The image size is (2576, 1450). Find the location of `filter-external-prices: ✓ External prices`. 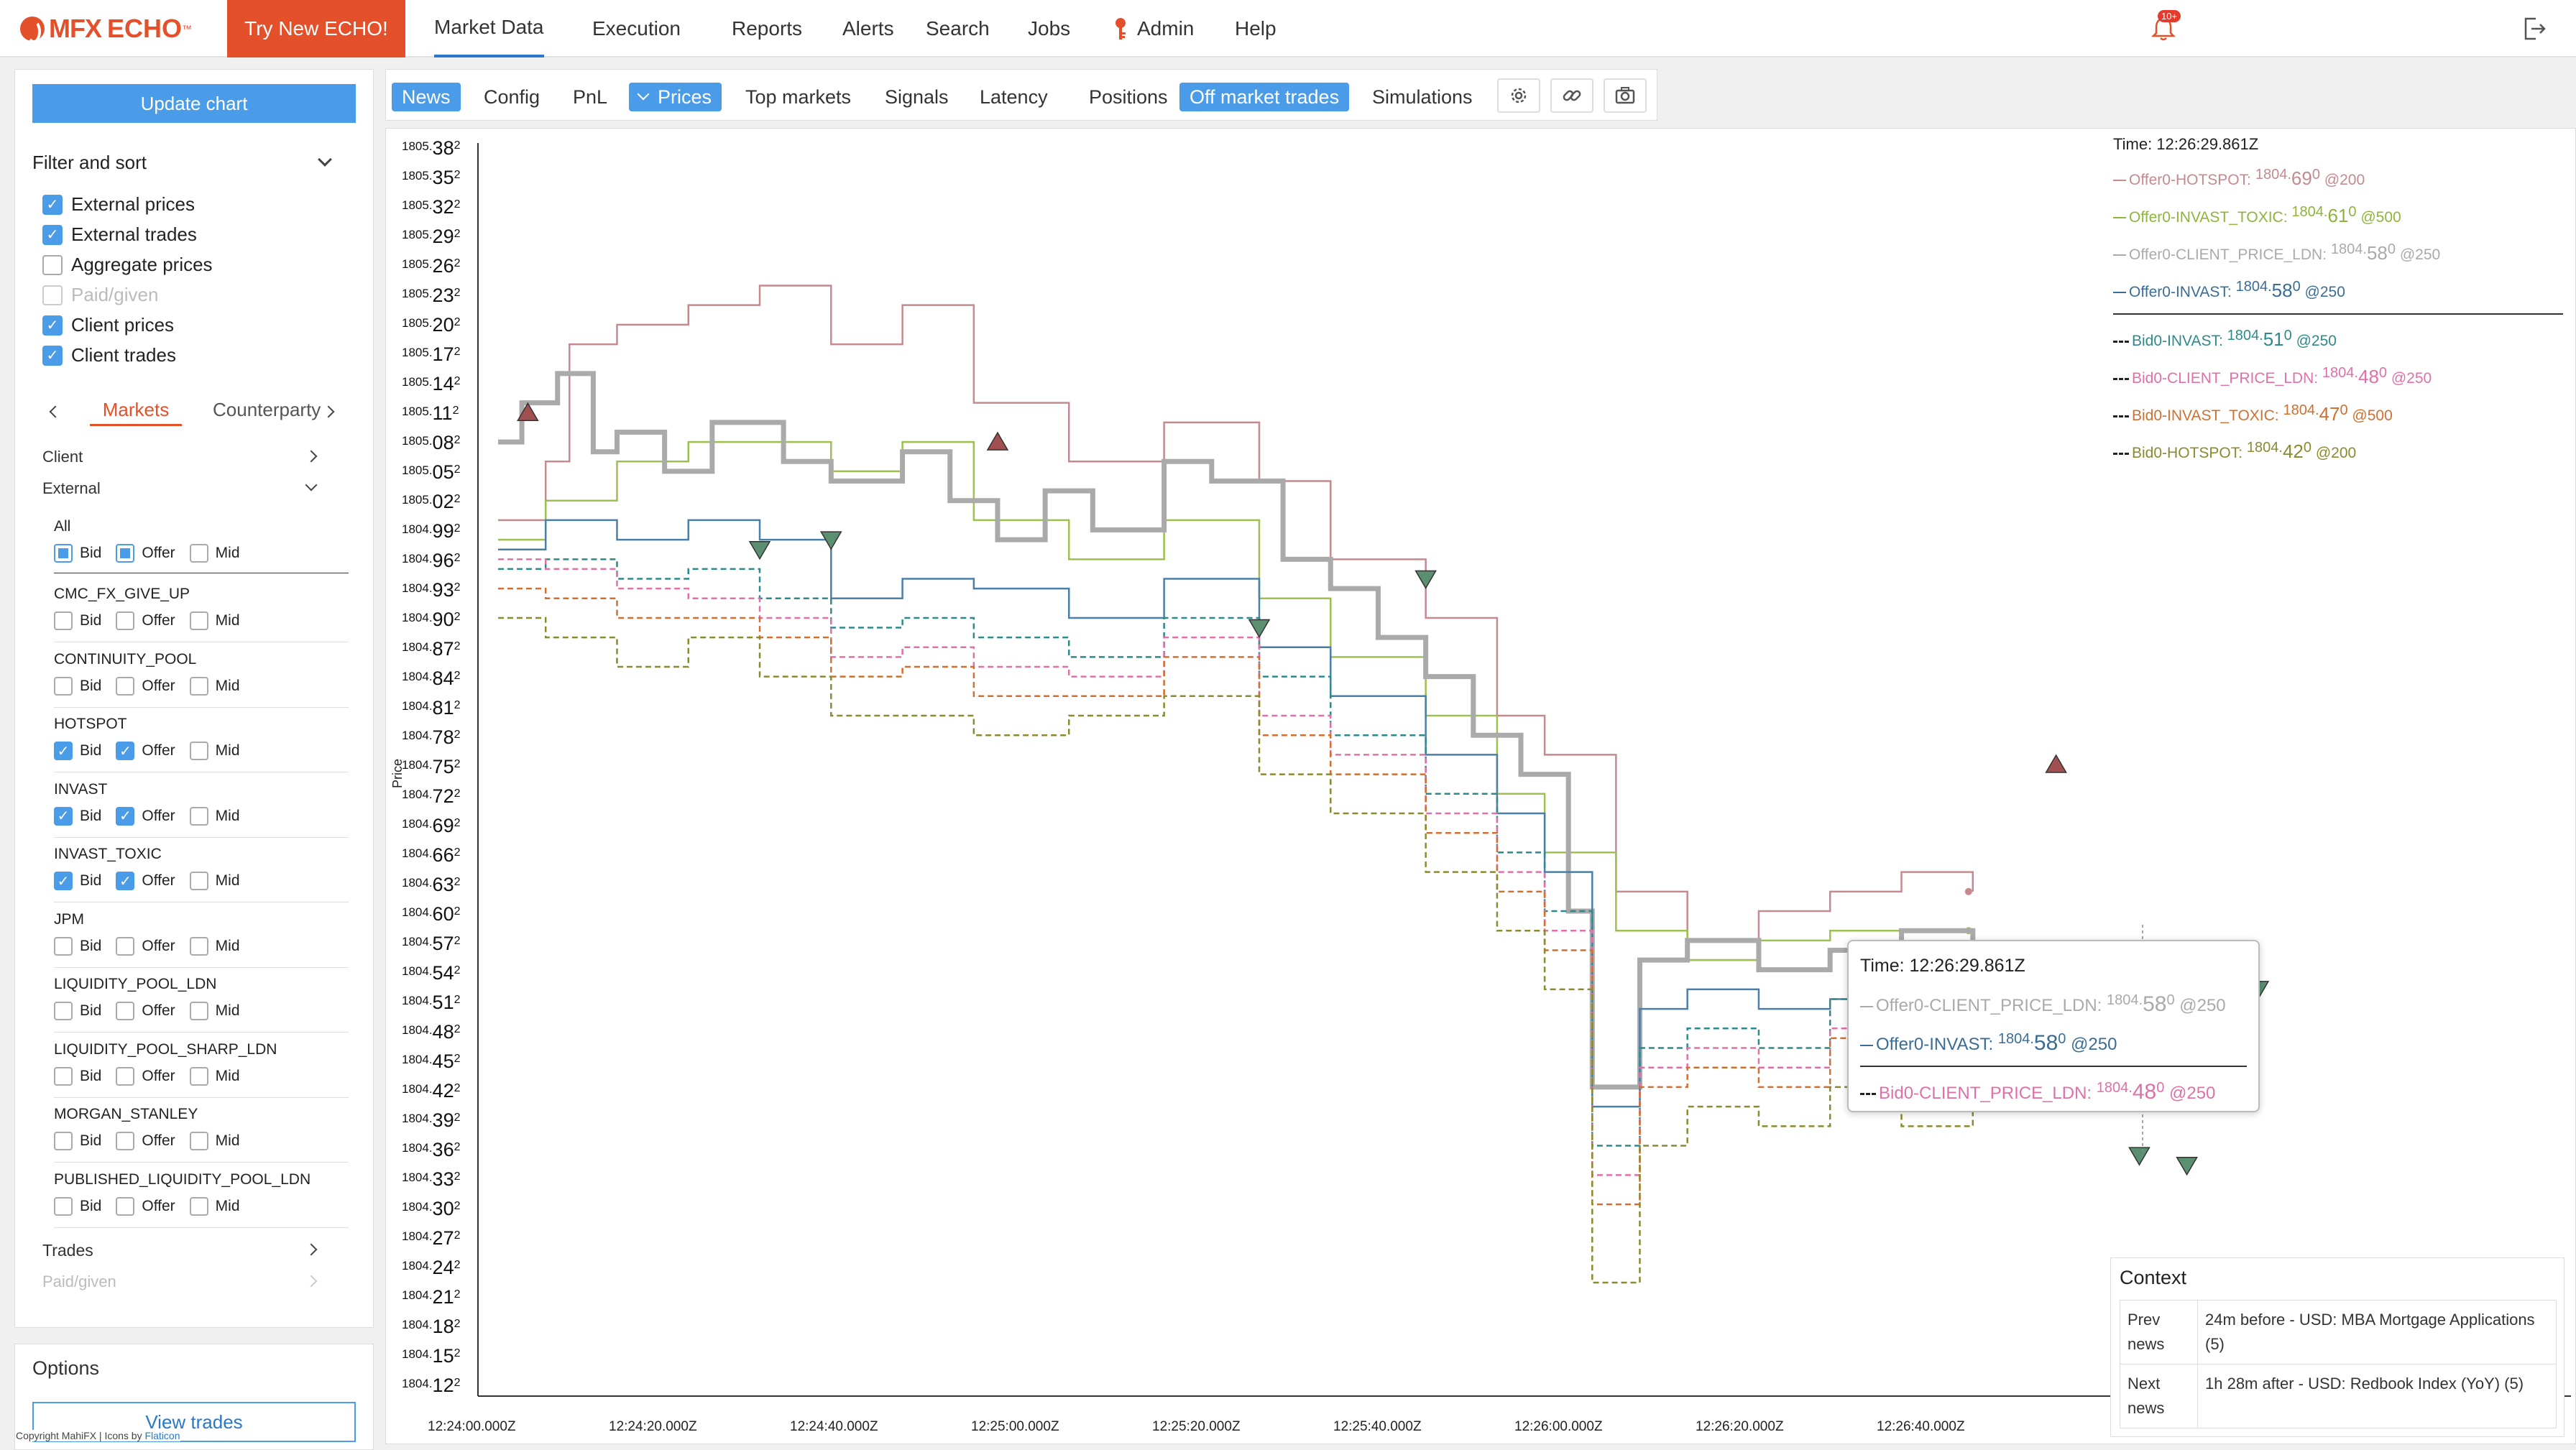

filter-external-prices: ✓ External prices is located at coordinates (118, 204).